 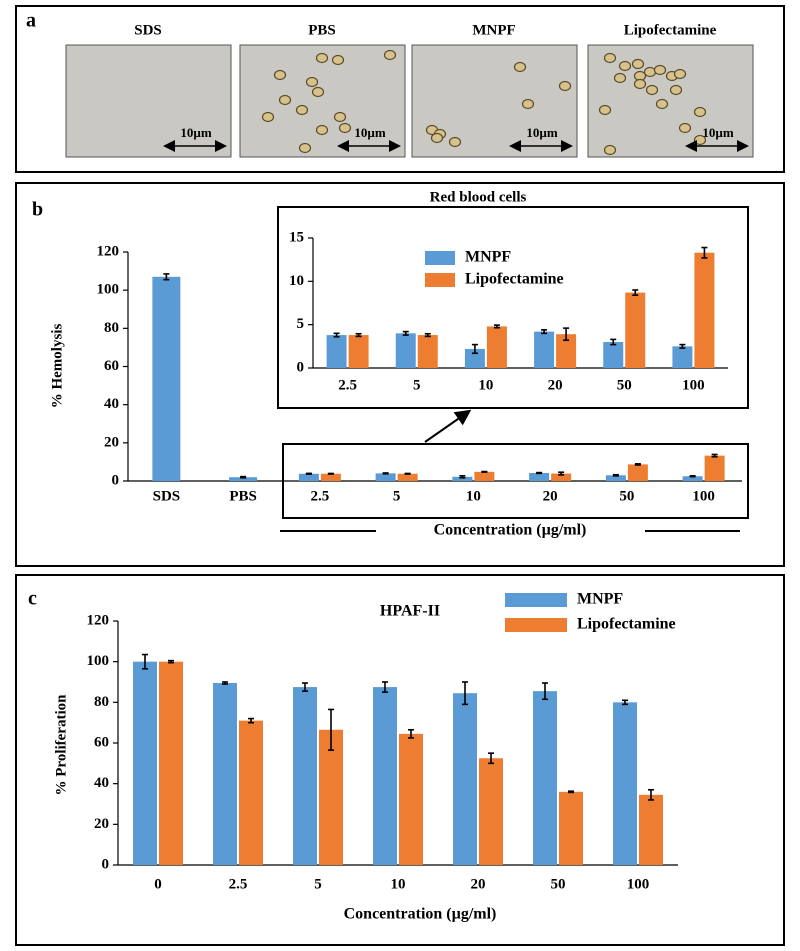 I want to click on y-tick-label: 100, so click(x=108, y=290).